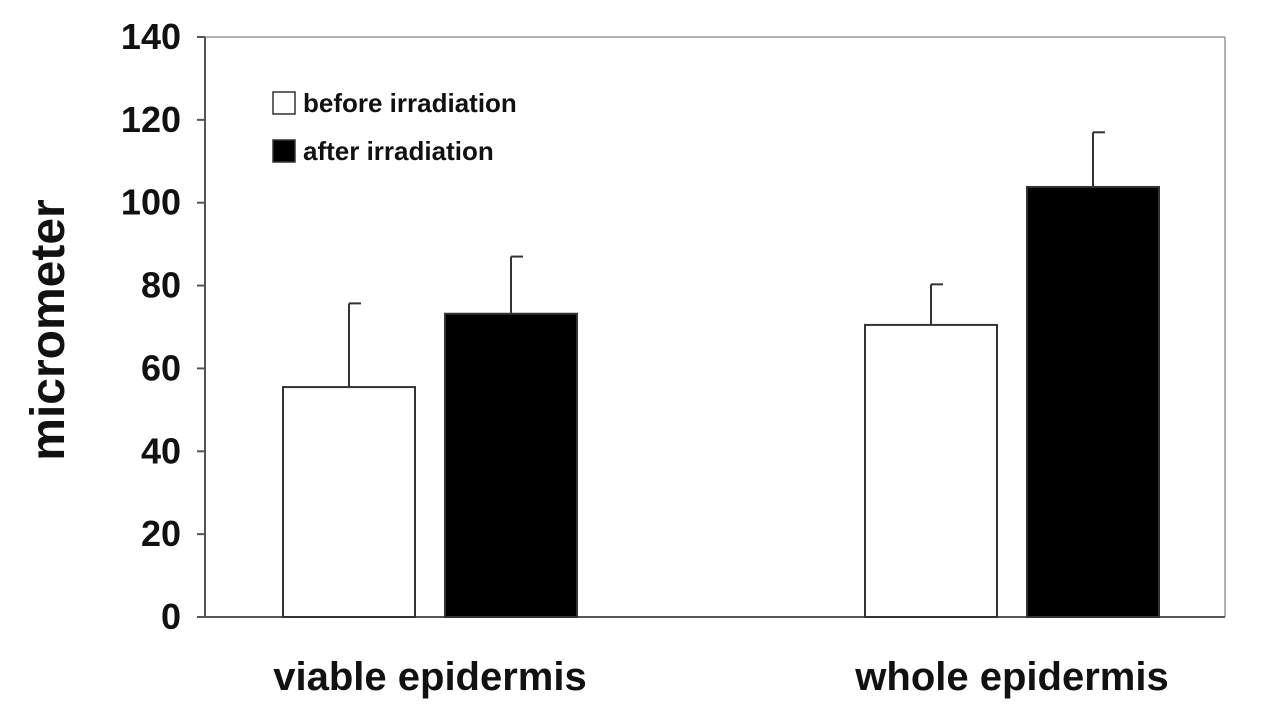 This screenshot has width=1280, height=720. What do you see at coordinates (161, 285) in the screenshot?
I see `y-tick-label: 80` at bounding box center [161, 285].